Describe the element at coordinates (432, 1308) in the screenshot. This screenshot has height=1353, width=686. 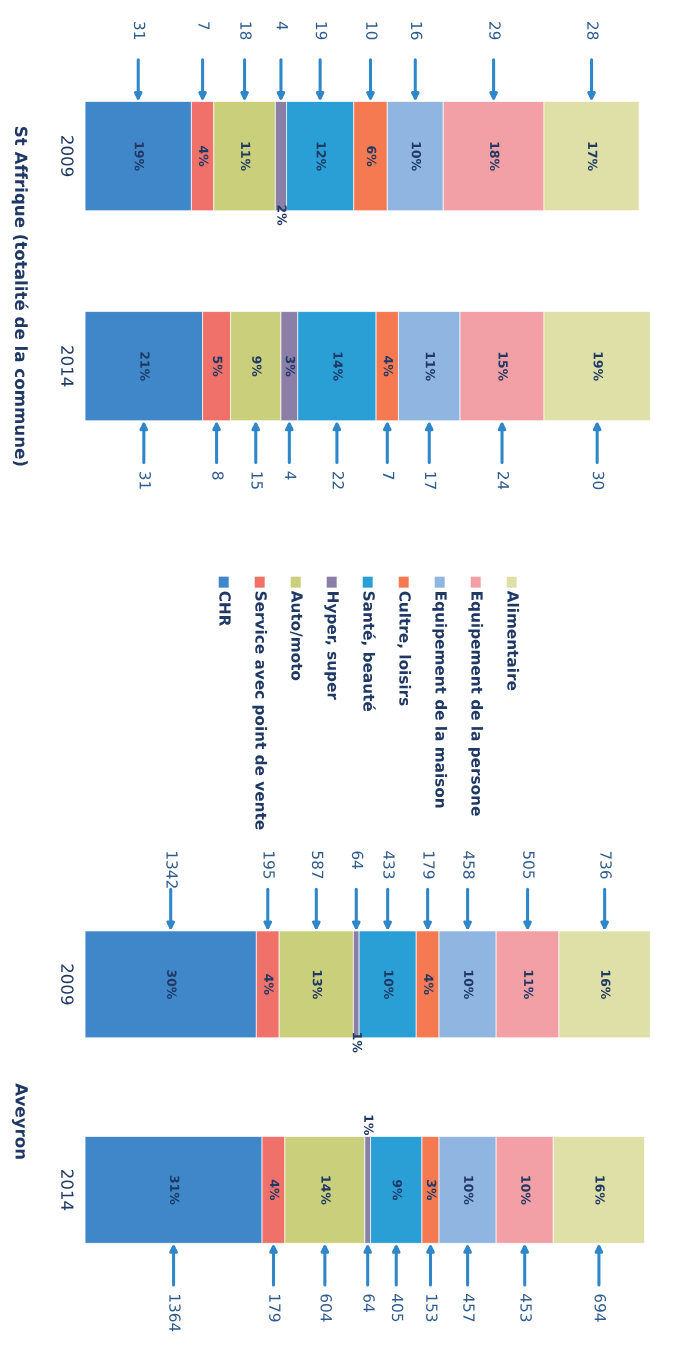
I see `text: 153` at that location.